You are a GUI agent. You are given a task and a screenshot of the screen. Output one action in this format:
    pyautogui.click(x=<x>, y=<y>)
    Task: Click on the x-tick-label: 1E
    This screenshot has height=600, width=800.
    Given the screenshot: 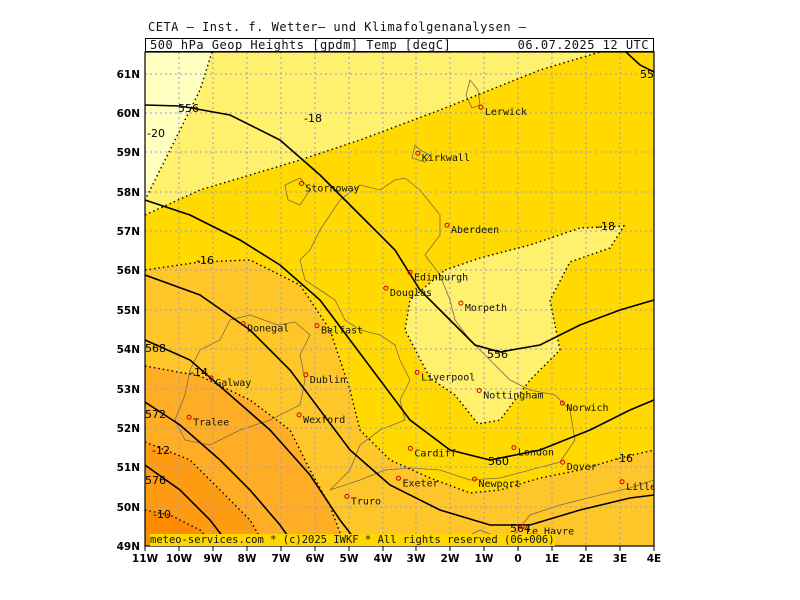 What is the action you would take?
    pyautogui.click(x=552, y=559)
    